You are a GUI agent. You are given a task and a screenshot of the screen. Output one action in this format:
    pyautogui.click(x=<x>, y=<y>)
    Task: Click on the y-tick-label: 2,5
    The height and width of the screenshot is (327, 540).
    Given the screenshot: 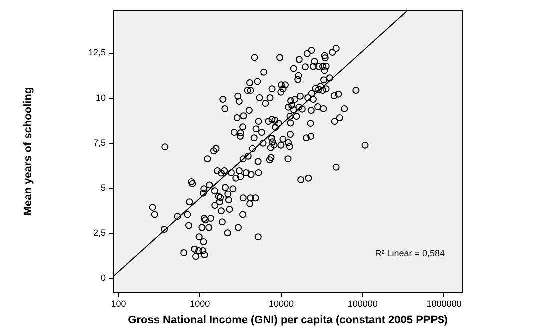 What is the action you would take?
    pyautogui.click(x=99, y=233)
    